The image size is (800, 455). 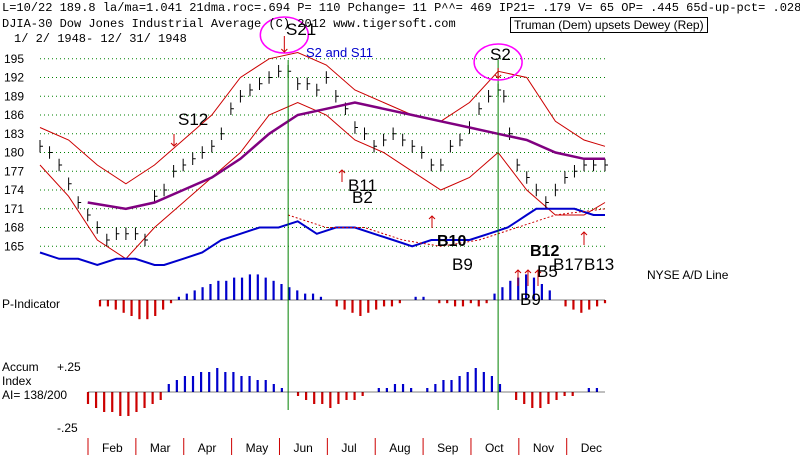 What do you see at coordinates (14, 134) in the screenshot?
I see `price-tick-label: 183` at bounding box center [14, 134].